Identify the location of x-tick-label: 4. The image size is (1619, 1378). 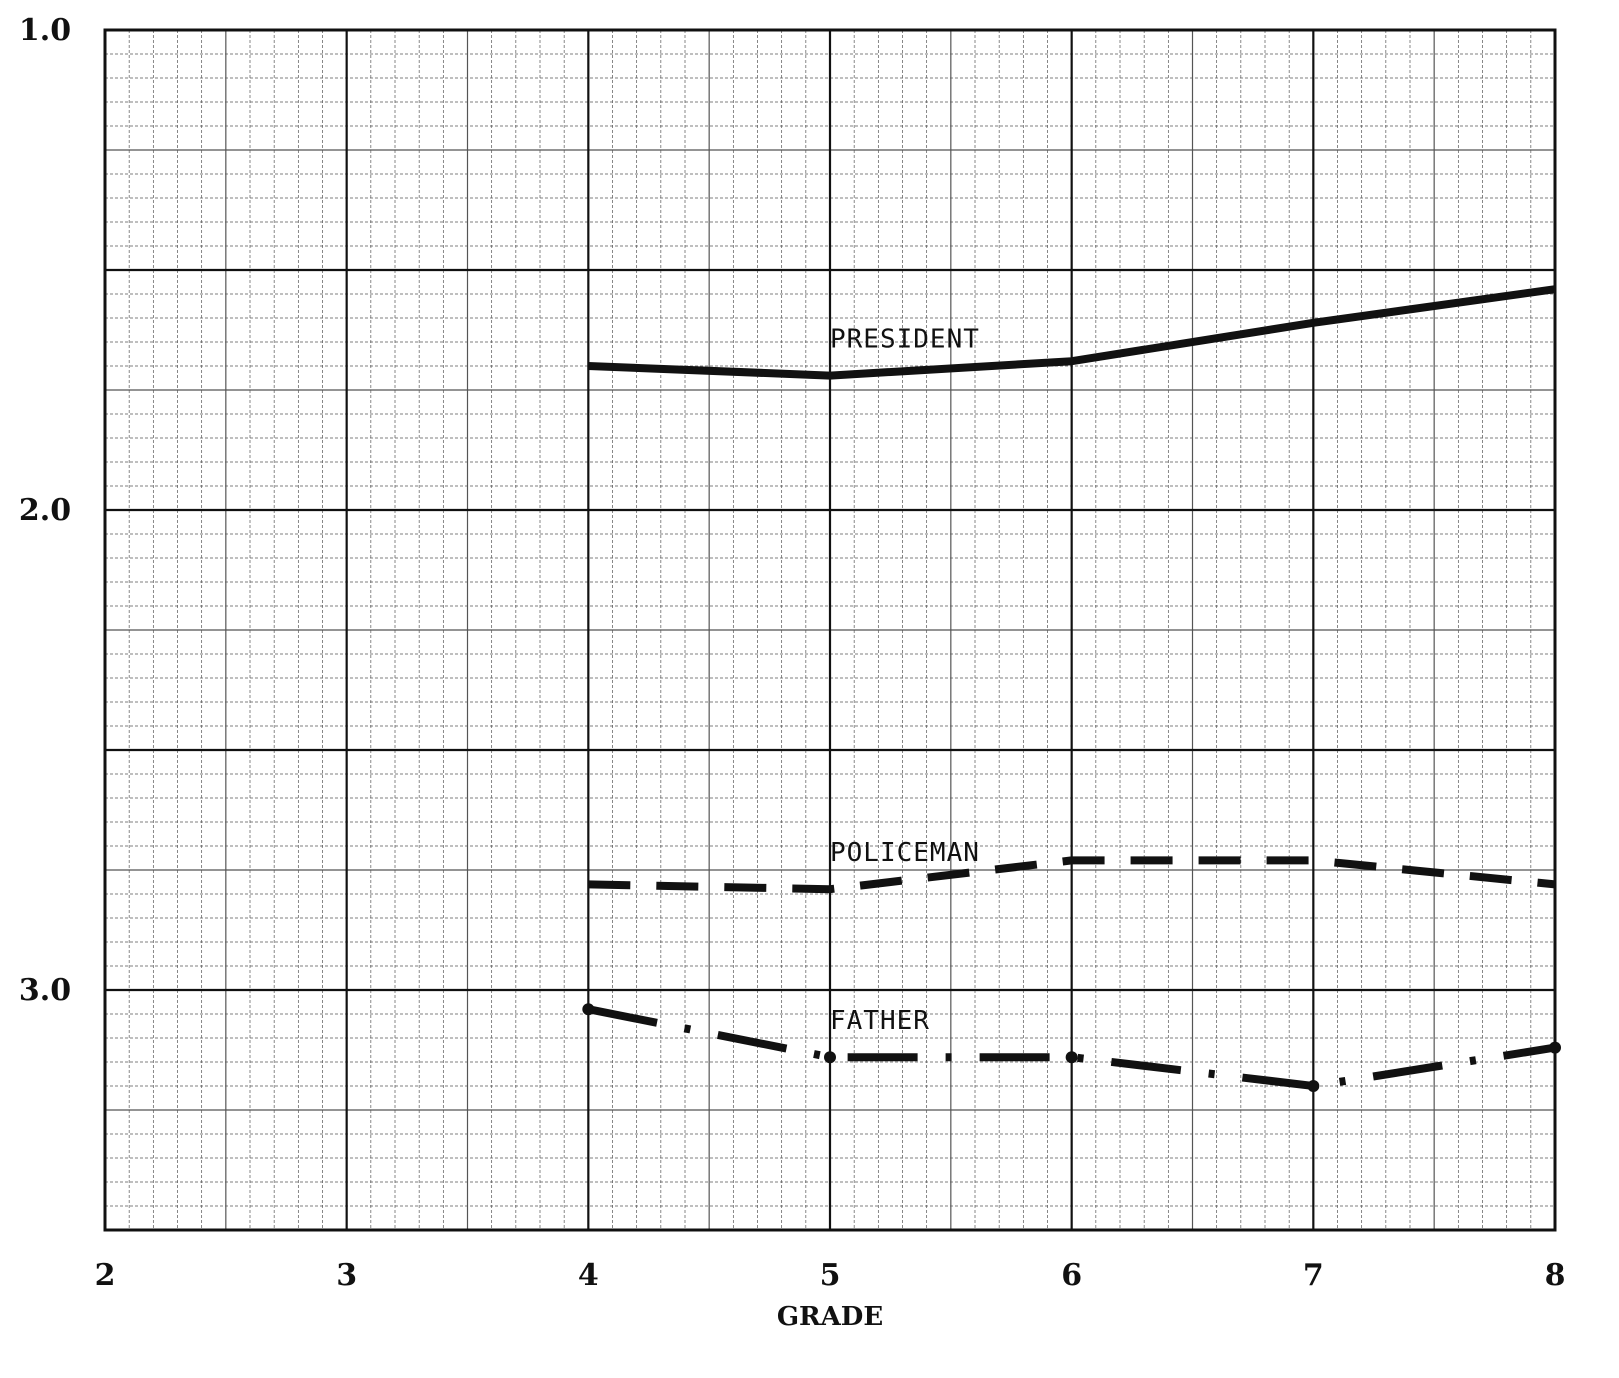
(588, 1275).